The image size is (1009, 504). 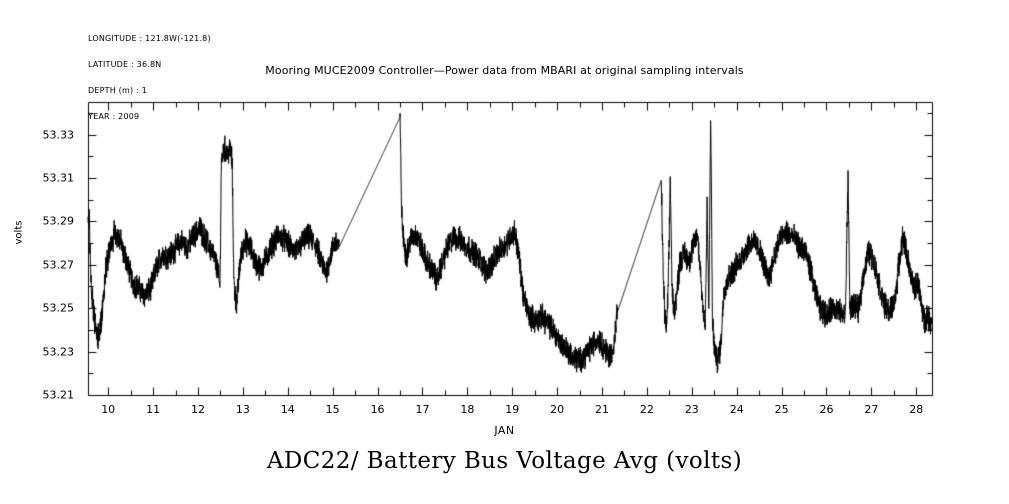 I want to click on x-tick-label: 25, so click(x=781, y=409).